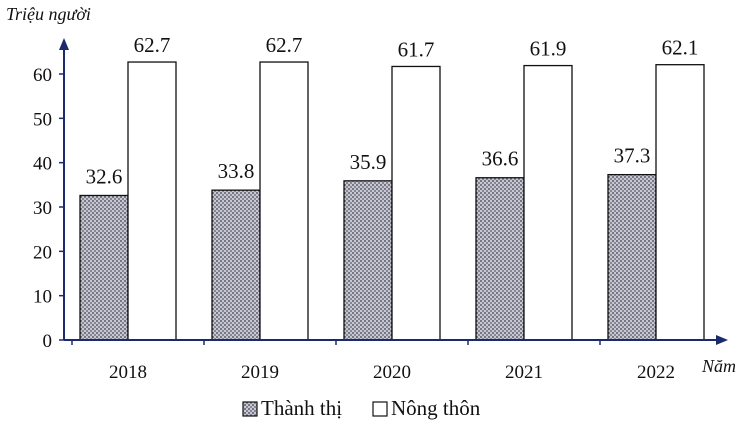 This screenshot has width=756, height=438. Describe the element at coordinates (361, 408) in the screenshot. I see `legend: Thành thị Nông thôn` at that location.